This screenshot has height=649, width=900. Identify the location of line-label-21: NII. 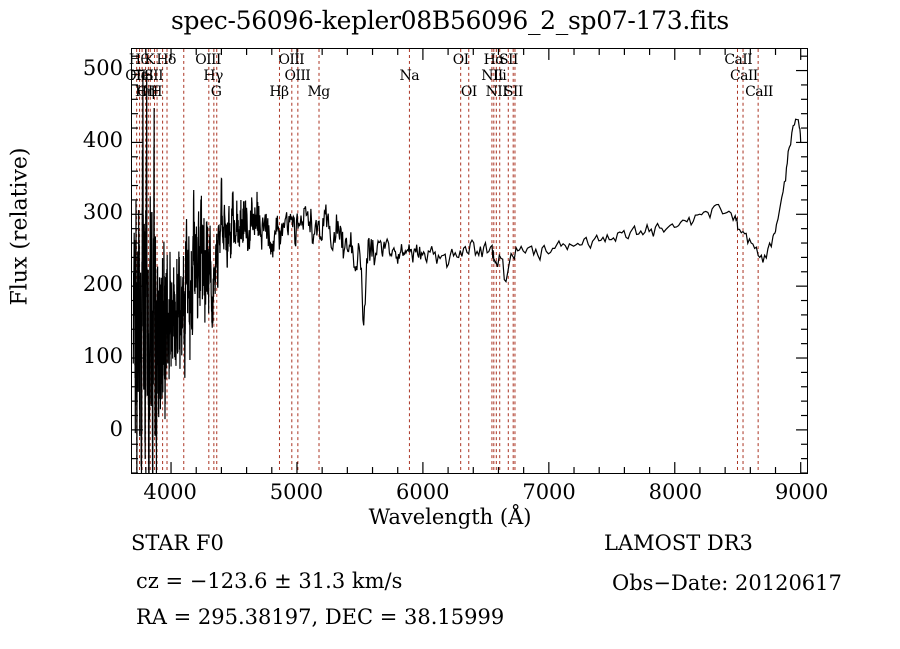
(492, 76).